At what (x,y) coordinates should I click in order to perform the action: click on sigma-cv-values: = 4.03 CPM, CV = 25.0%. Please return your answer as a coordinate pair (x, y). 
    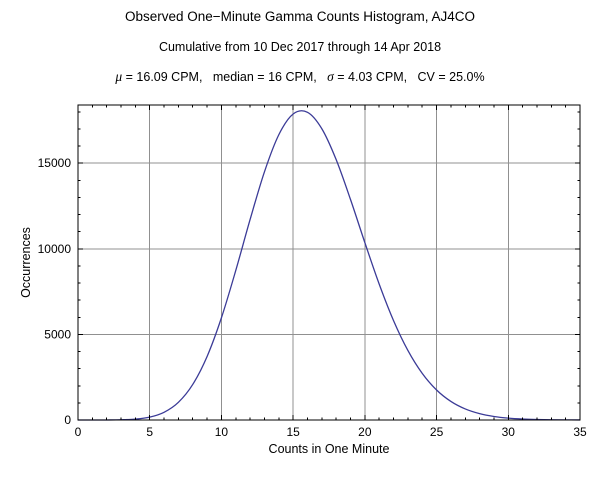
    Looking at the image, I should click on (409, 77).